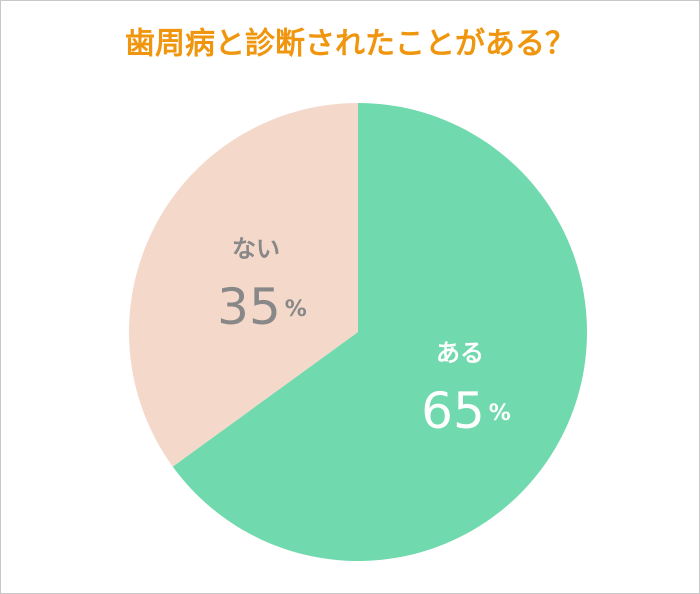 Image resolution: width=700 pixels, height=594 pixels. Describe the element at coordinates (466, 410) in the screenshot. I see `value-label: 65%` at that location.